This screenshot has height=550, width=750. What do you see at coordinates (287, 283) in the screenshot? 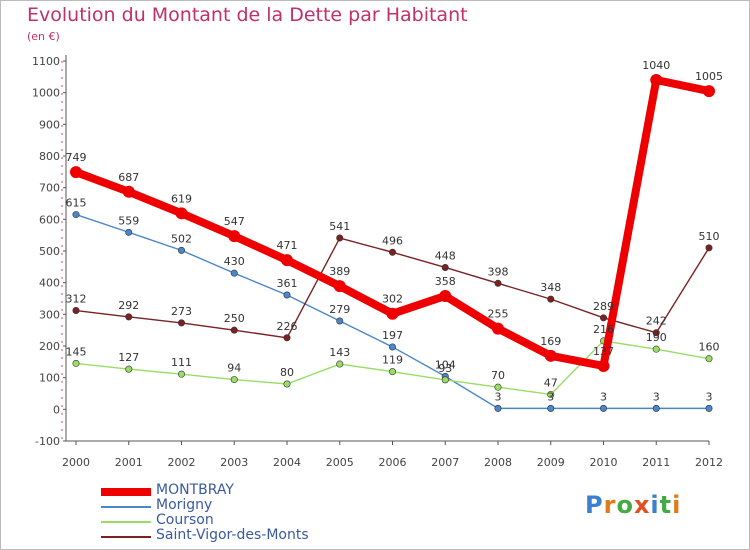
I see `data-label: 361` at bounding box center [287, 283].